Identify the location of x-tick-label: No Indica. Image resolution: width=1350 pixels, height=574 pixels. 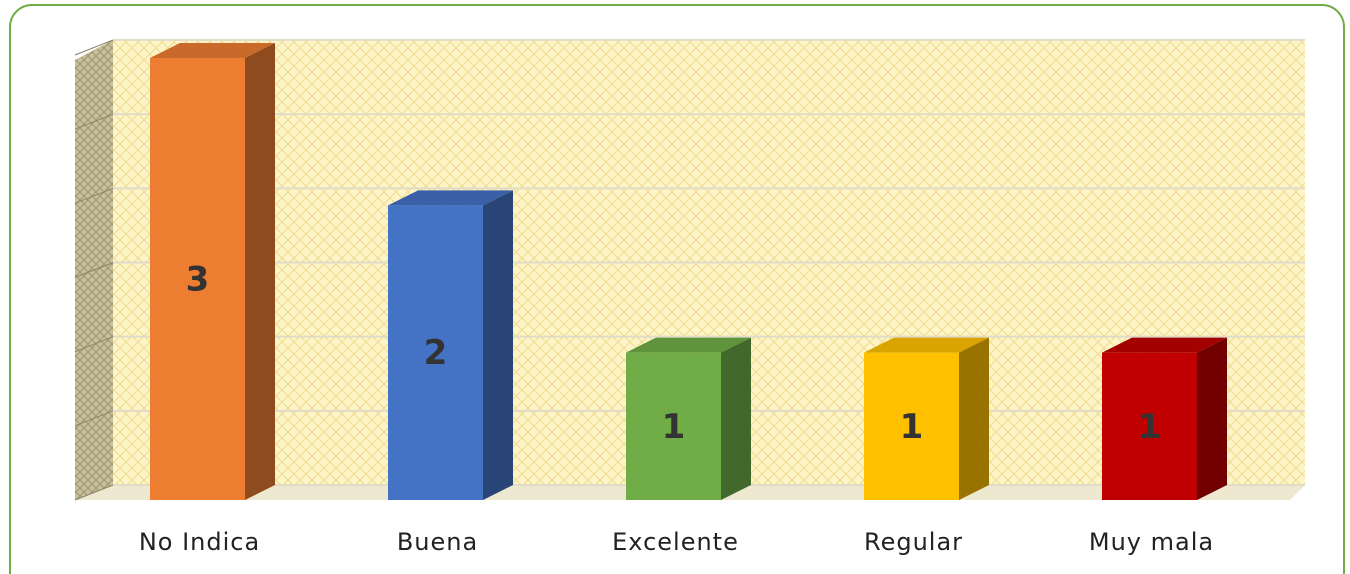
(199, 542).